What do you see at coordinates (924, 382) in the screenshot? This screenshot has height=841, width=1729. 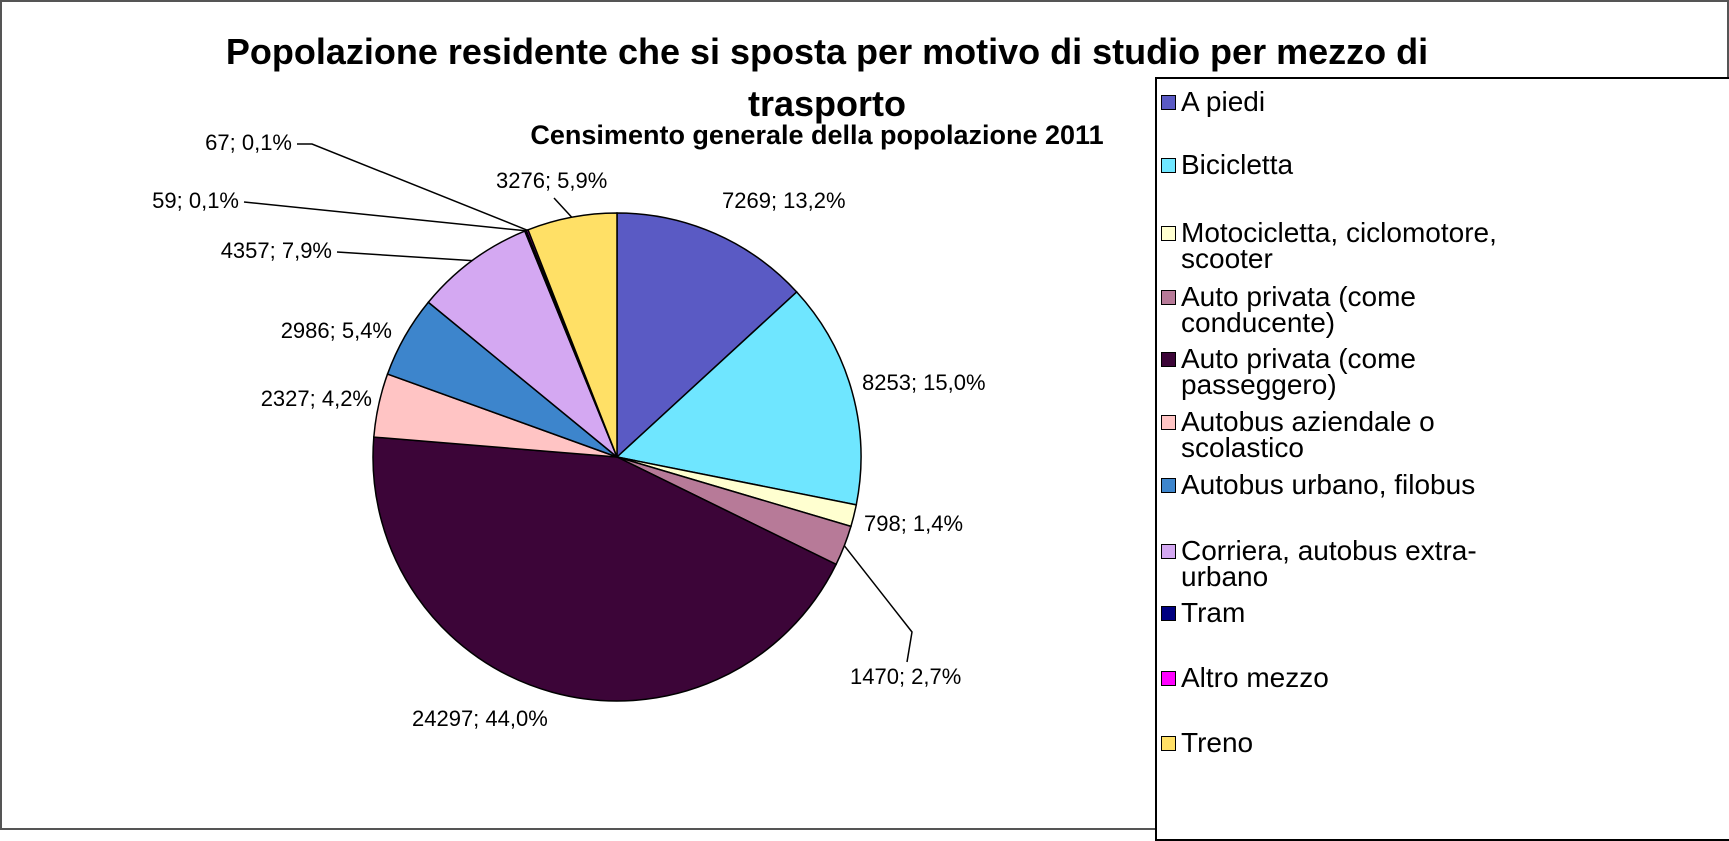 I see `data-label: 8253; 15,0%` at bounding box center [924, 382].